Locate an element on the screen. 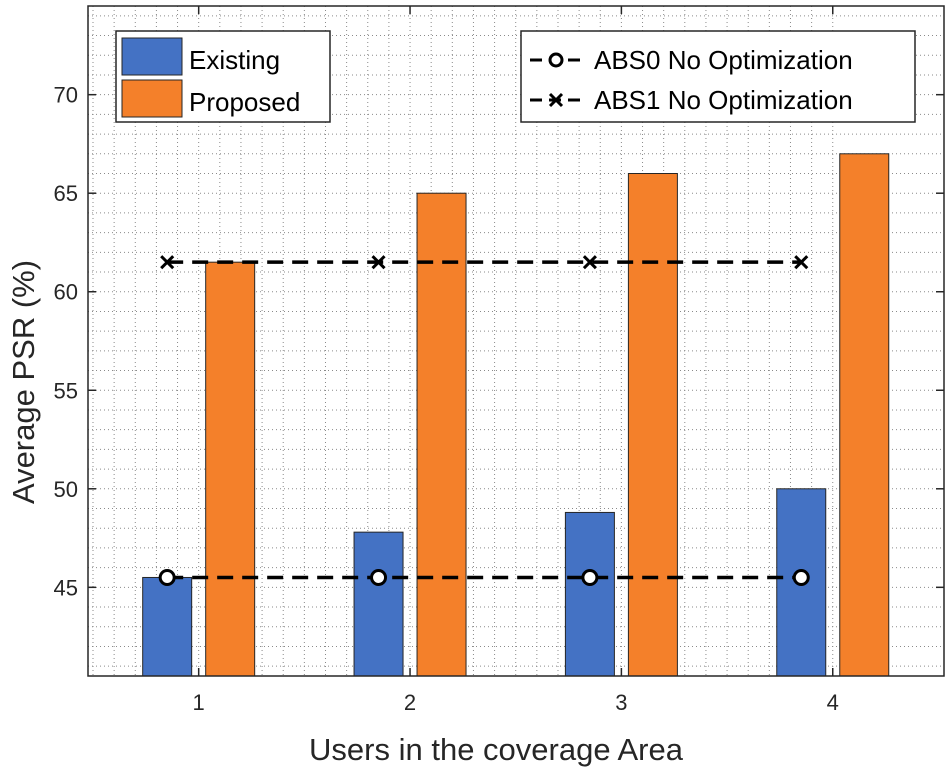 This screenshot has width=950, height=774. y-tick-label-70: 70 is located at coordinates (66, 95).